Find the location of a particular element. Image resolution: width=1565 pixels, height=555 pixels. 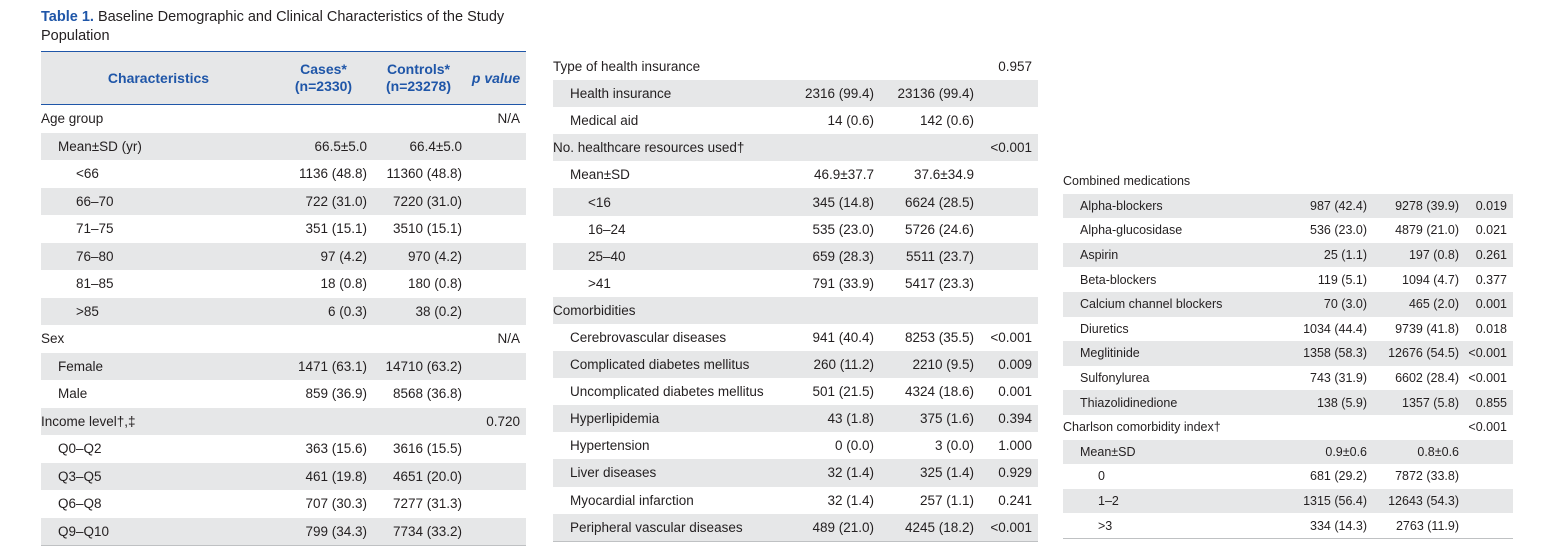

table-row: Diuretics 1034 (44.4) 9739 (41.8) 0.018 is located at coordinates (1288, 329).